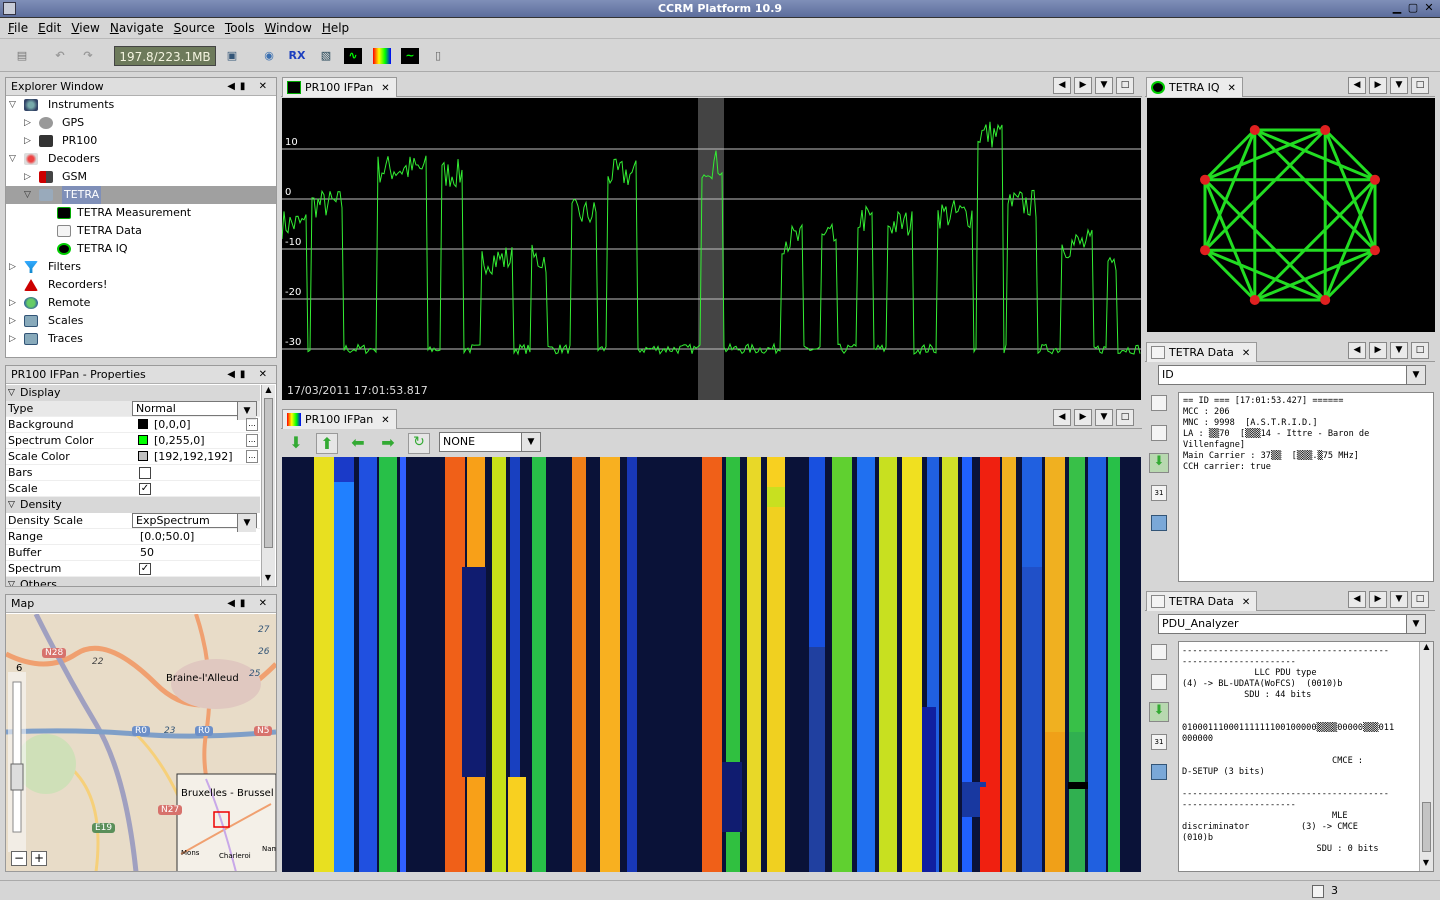 The width and height of the screenshot is (1440, 900). I want to click on prop-type: Type Normal, so click(133, 410).